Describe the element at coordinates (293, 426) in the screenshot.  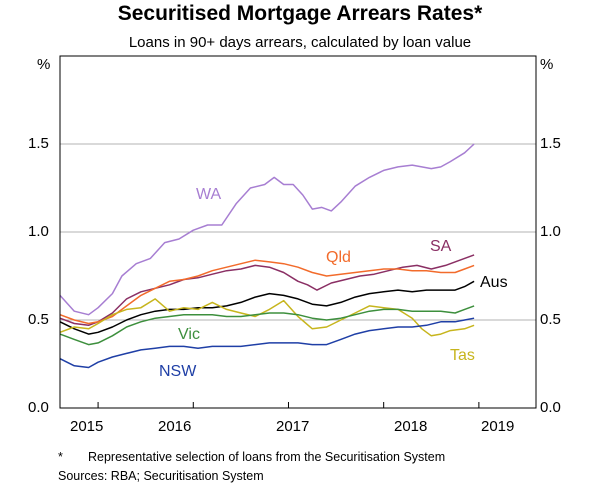
I see `x-tick-2017: 2017` at that location.